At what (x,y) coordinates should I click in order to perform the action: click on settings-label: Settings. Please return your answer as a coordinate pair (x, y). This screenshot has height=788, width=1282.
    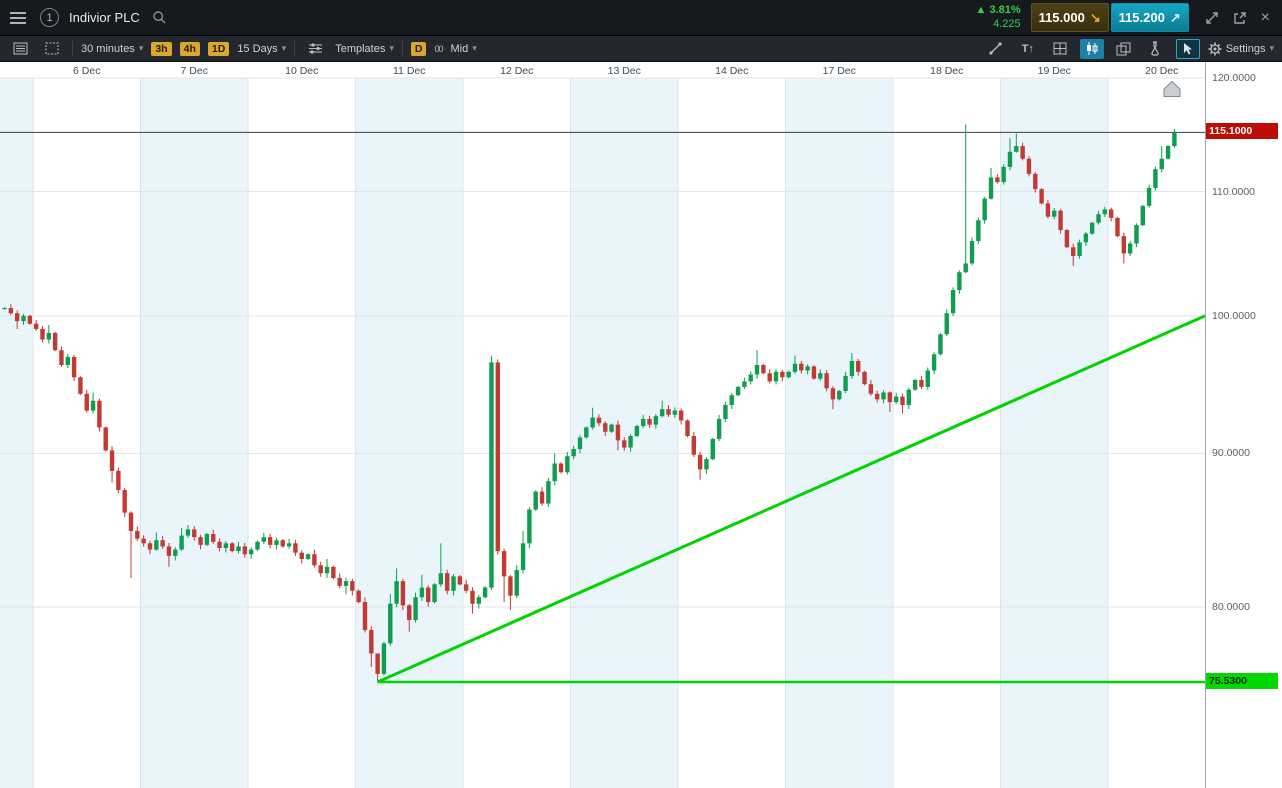
    Looking at the image, I should click on (1245, 48).